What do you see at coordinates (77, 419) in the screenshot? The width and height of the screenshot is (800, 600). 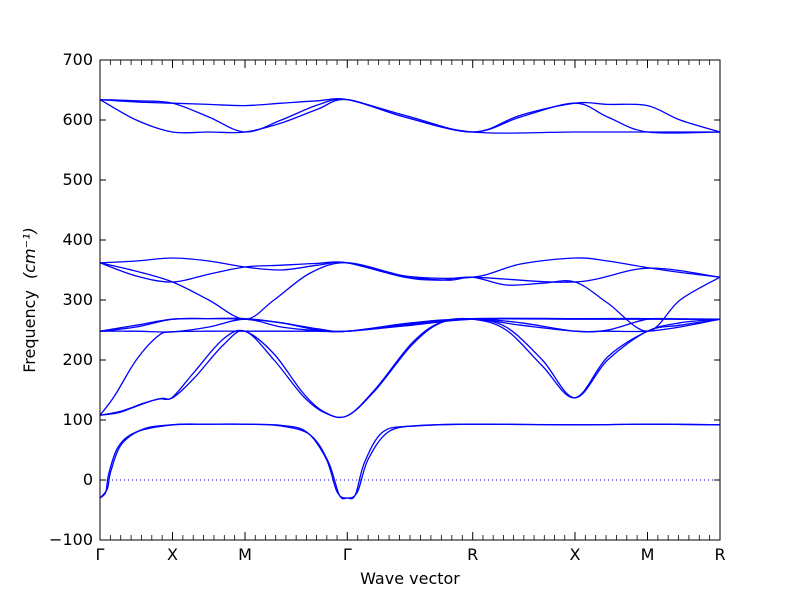 I see `y-tick-label: 100` at bounding box center [77, 419].